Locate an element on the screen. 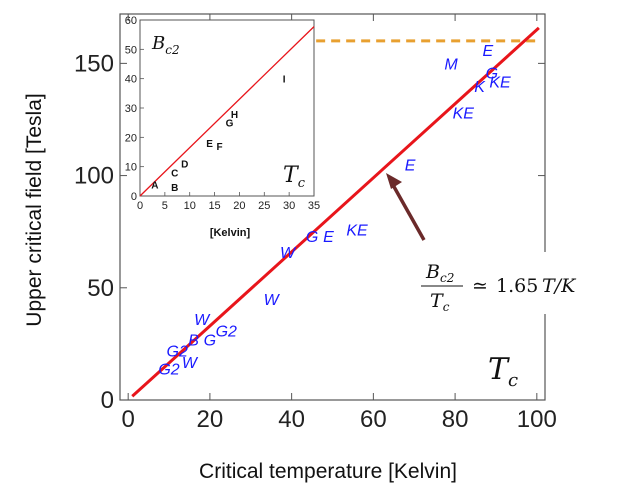 This screenshot has height=498, width=628. main-x-tick-label: 100 is located at coordinates (537, 419).